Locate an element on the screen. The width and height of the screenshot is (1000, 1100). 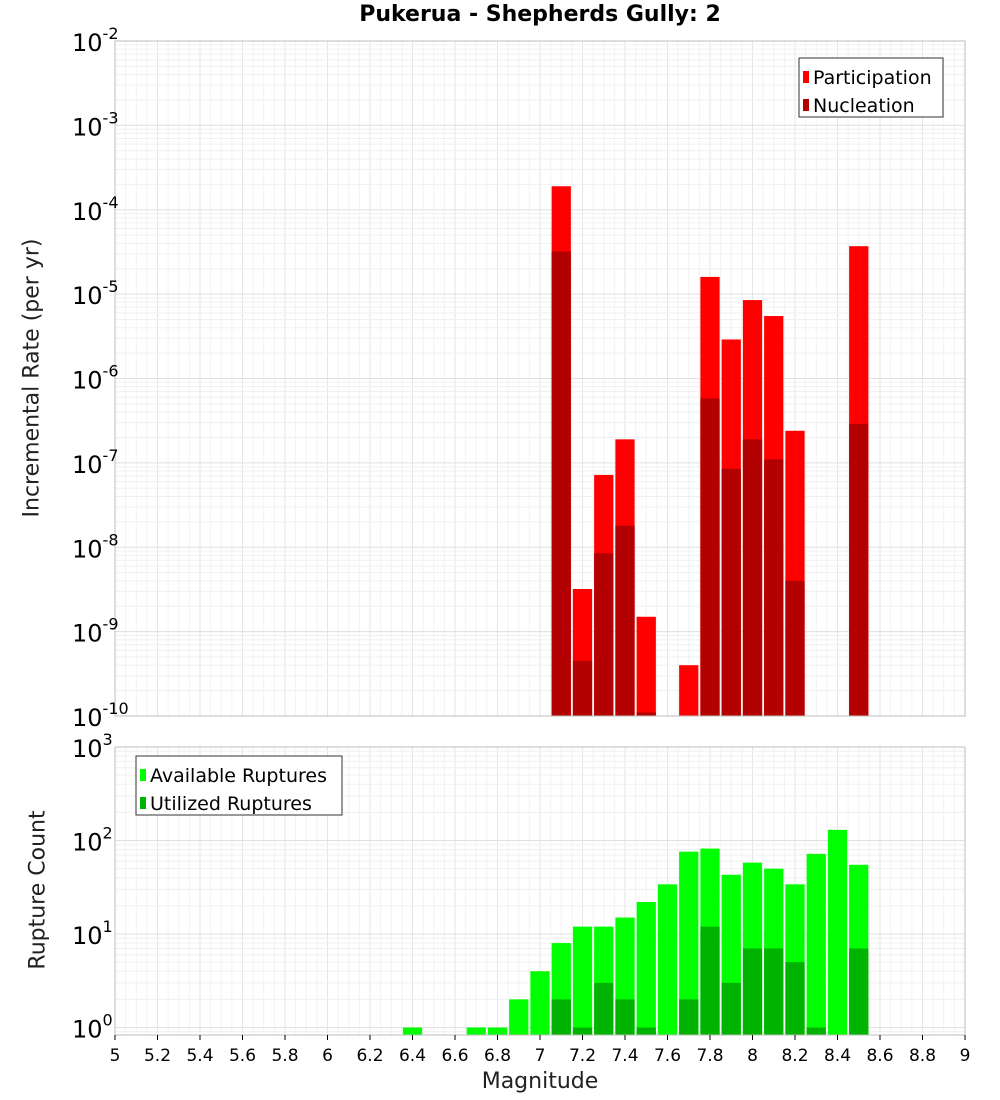
x-tick-label: 7.8 is located at coordinates (709, 1056).